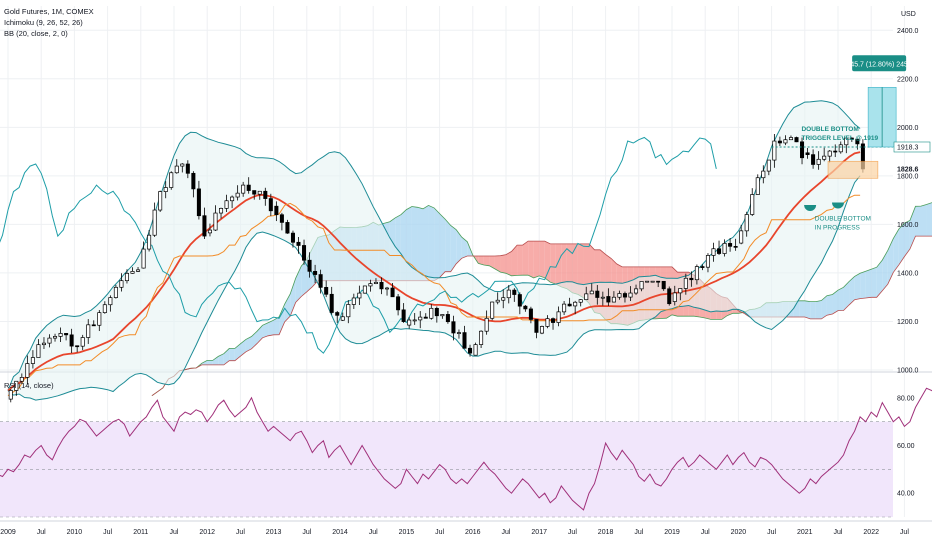  Describe the element at coordinates (539, 532) in the screenshot. I see `time-tick-label: 2017` at that location.